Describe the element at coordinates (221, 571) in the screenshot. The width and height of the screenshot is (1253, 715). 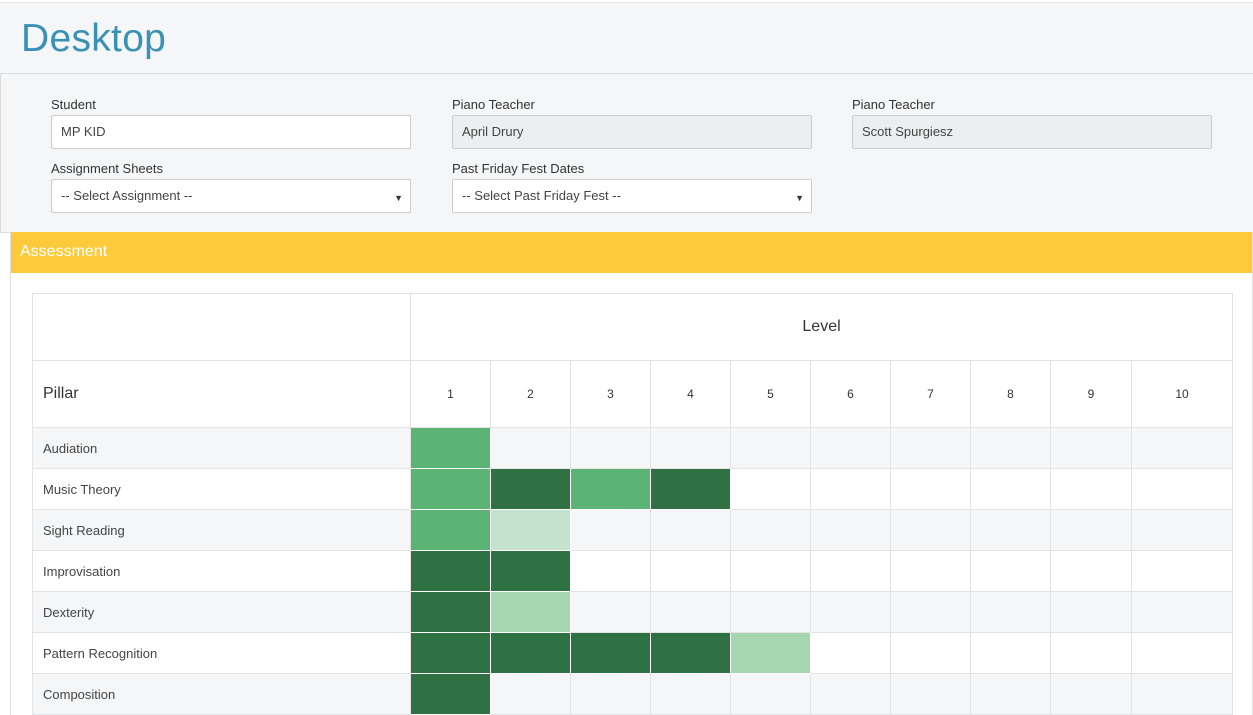
I see `pillar-name: Improvisation` at that location.